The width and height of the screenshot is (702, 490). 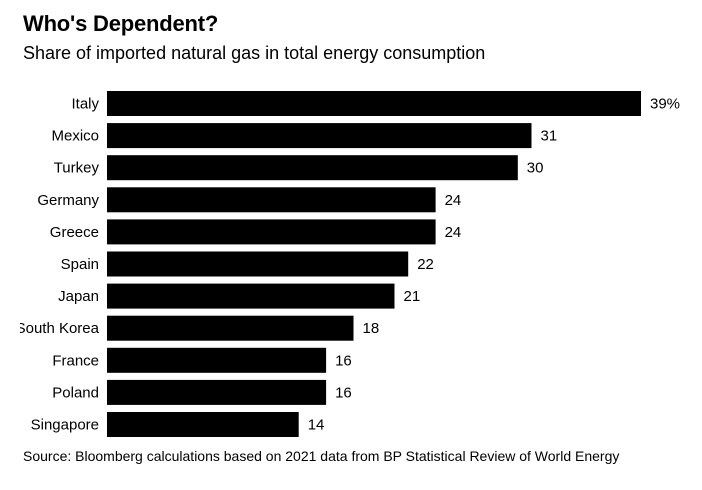 I want to click on bar-singapore, so click(x=203, y=424).